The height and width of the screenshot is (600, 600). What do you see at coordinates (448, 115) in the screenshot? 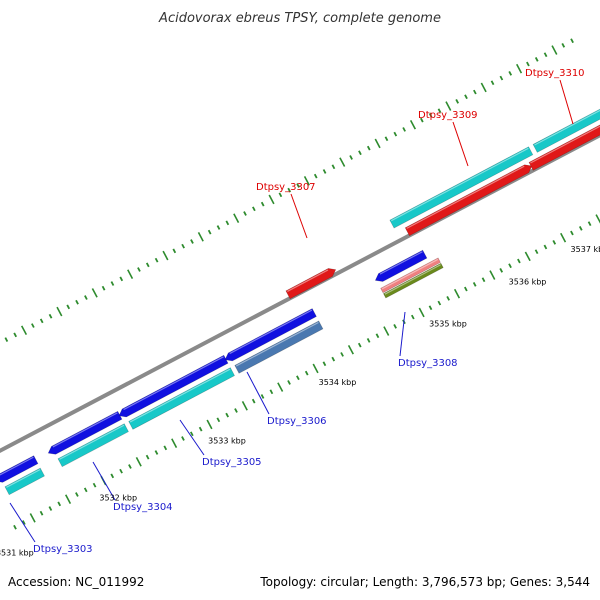
I see `gene-label: Dtpsy_3309` at bounding box center [448, 115].